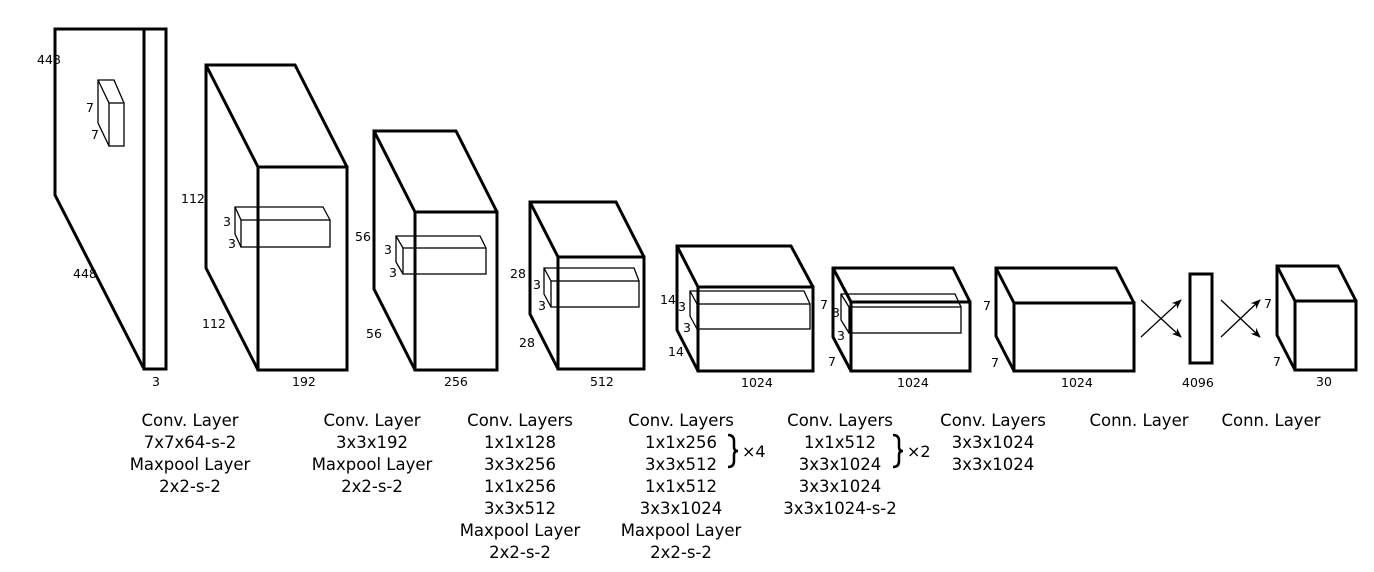 The height and width of the screenshot is (572, 1374). I want to click on dim-label: 512, so click(602, 381).